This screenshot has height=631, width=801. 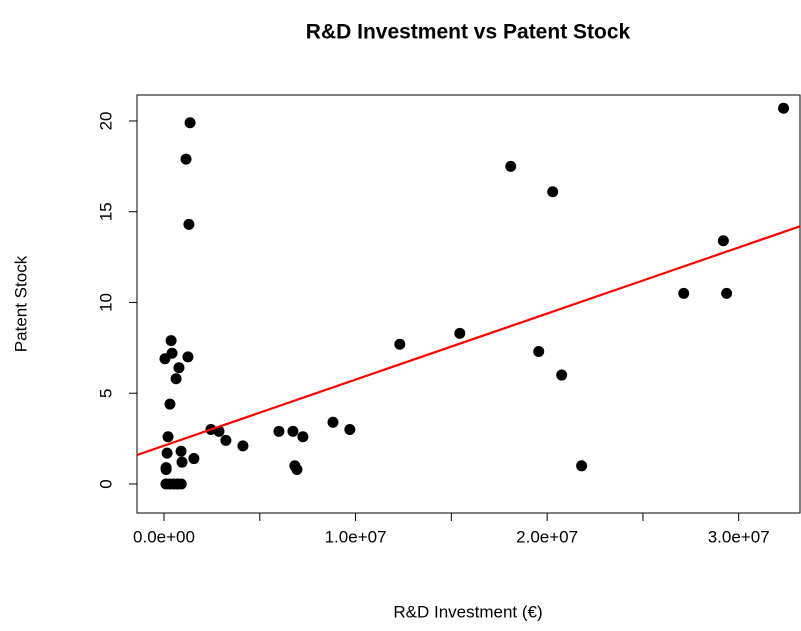 I want to click on y-tick-label: 15, so click(x=105, y=211).